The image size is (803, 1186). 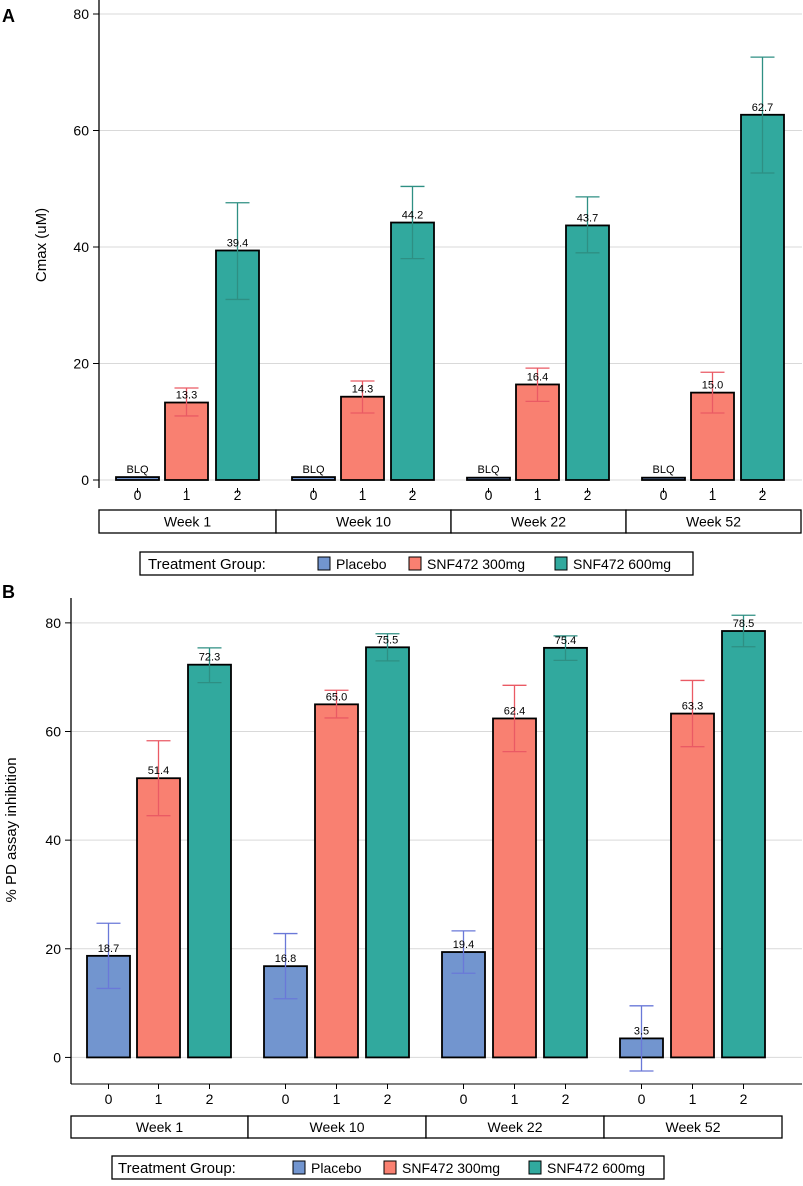 What do you see at coordinates (463, 945) in the screenshot?
I see `data-label: 19.4` at bounding box center [463, 945].